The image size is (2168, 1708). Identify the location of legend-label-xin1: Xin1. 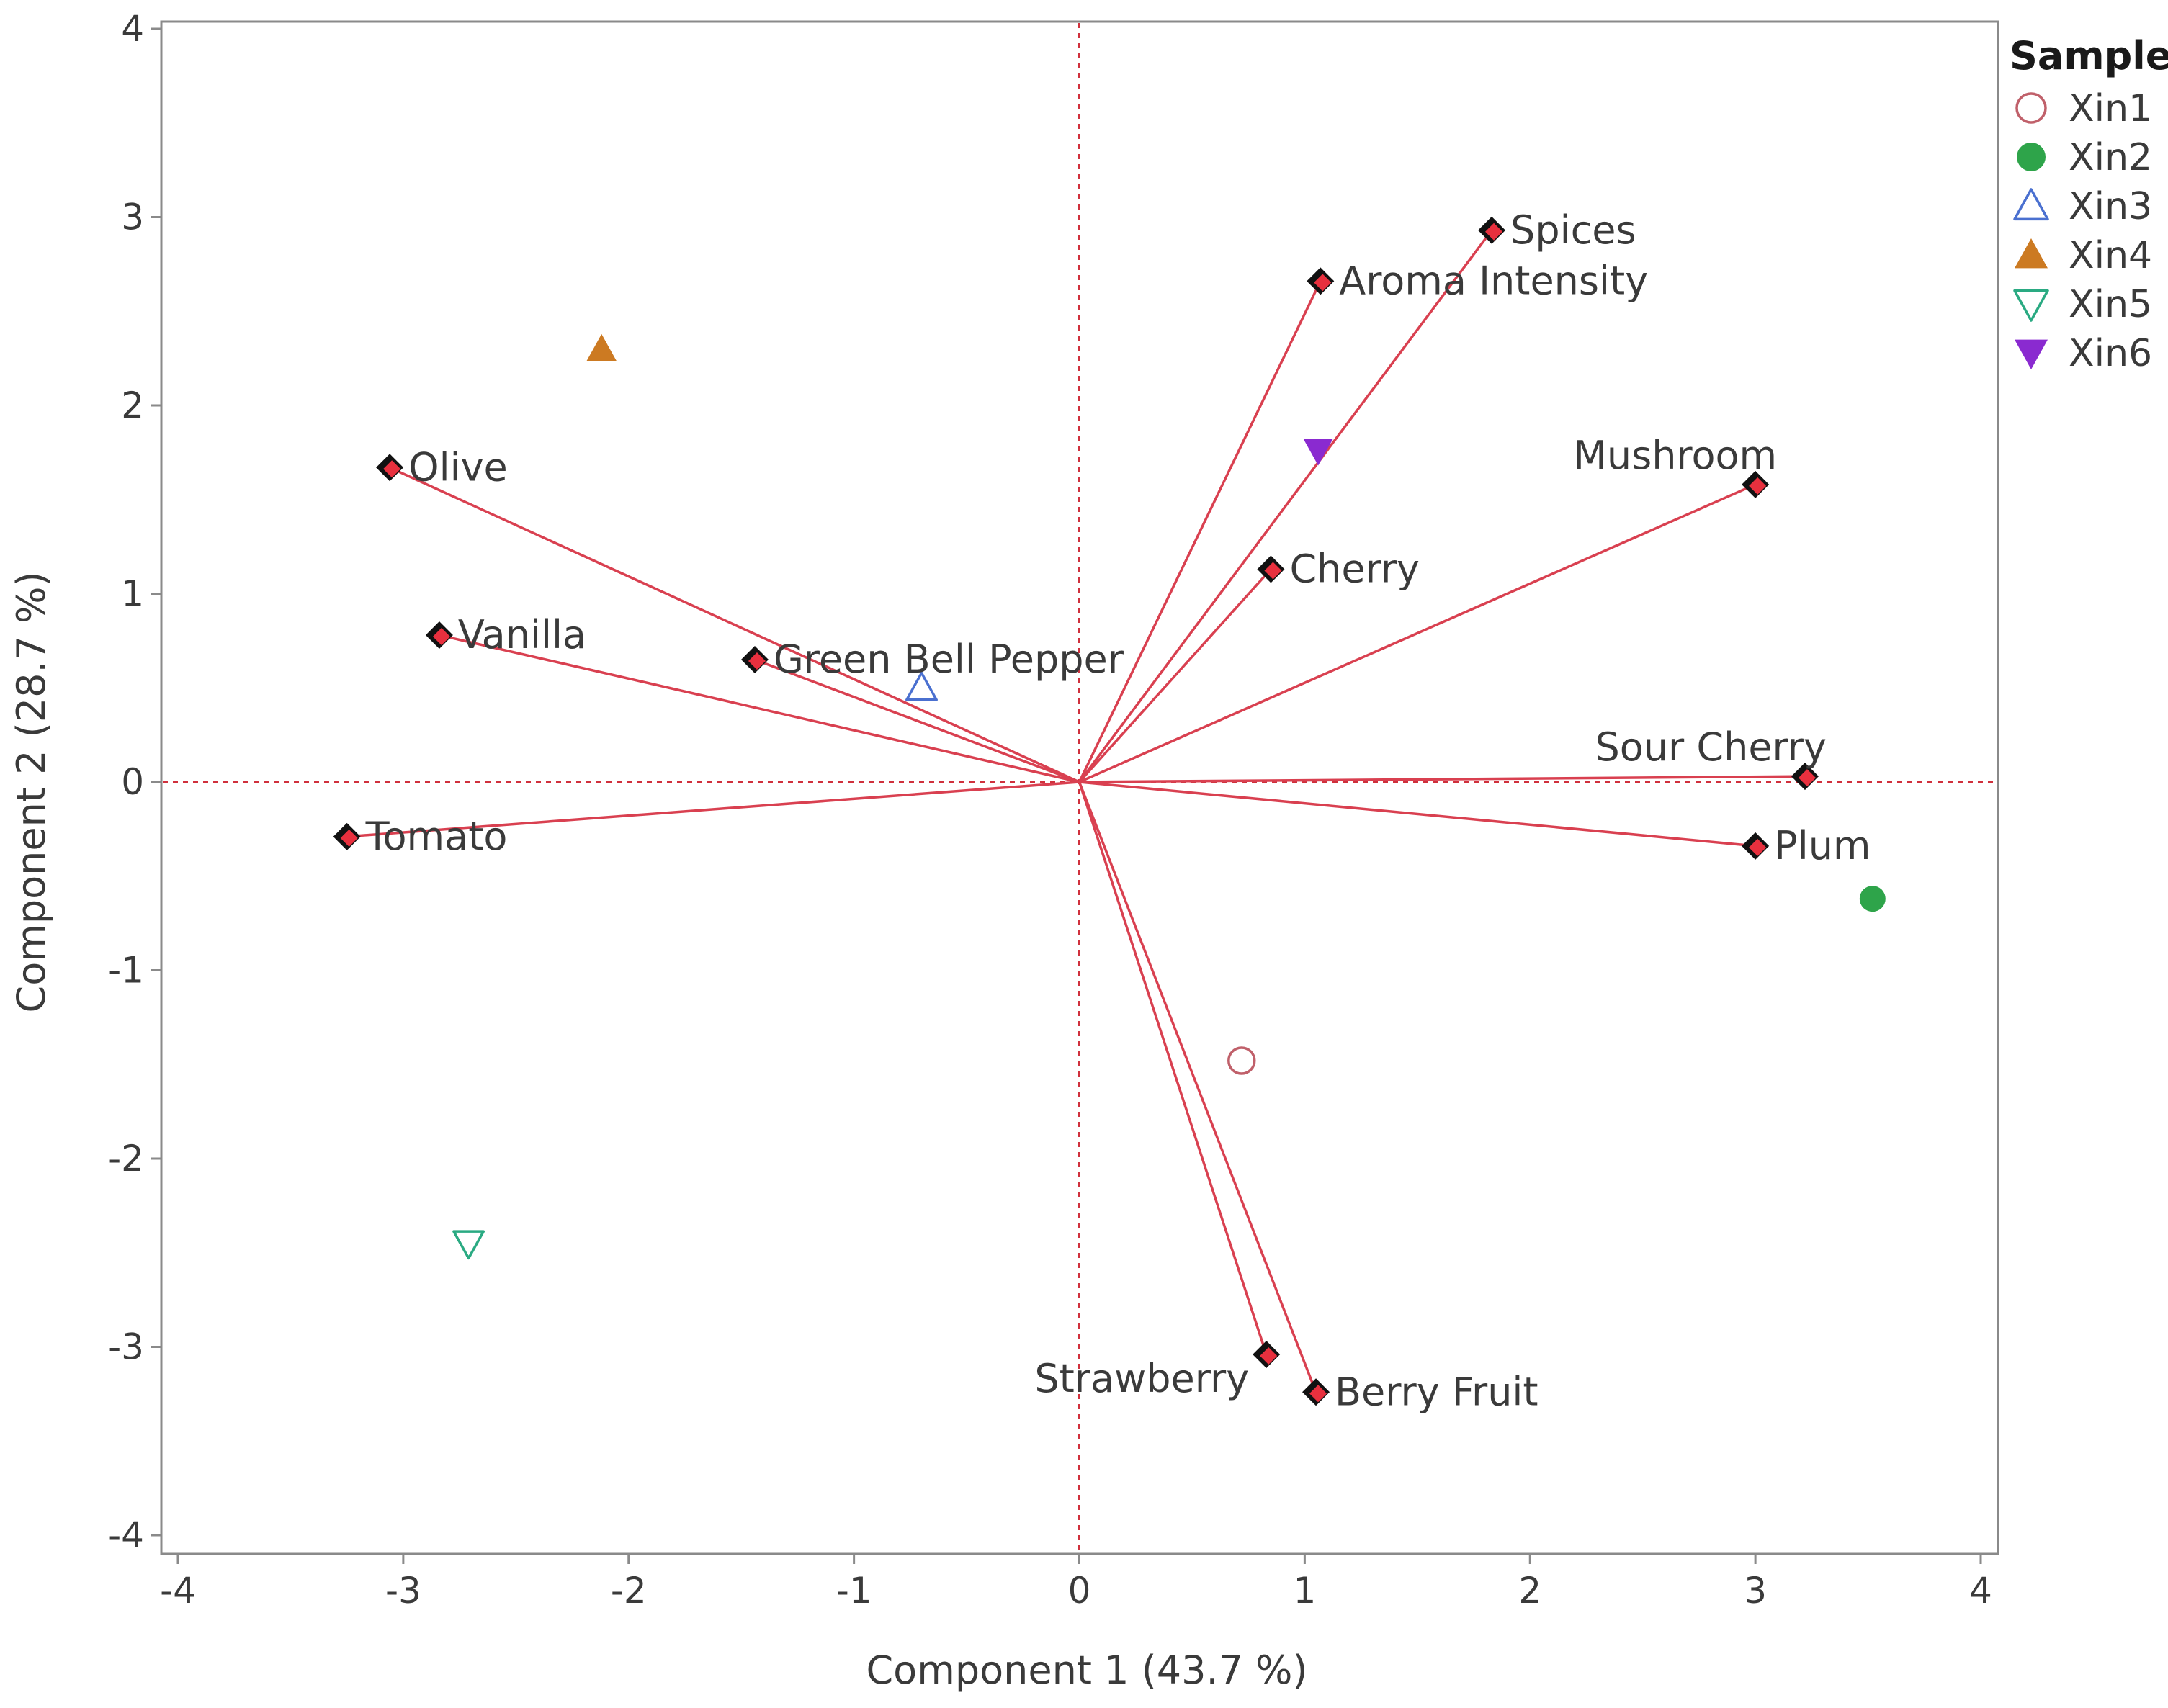
(2110, 108).